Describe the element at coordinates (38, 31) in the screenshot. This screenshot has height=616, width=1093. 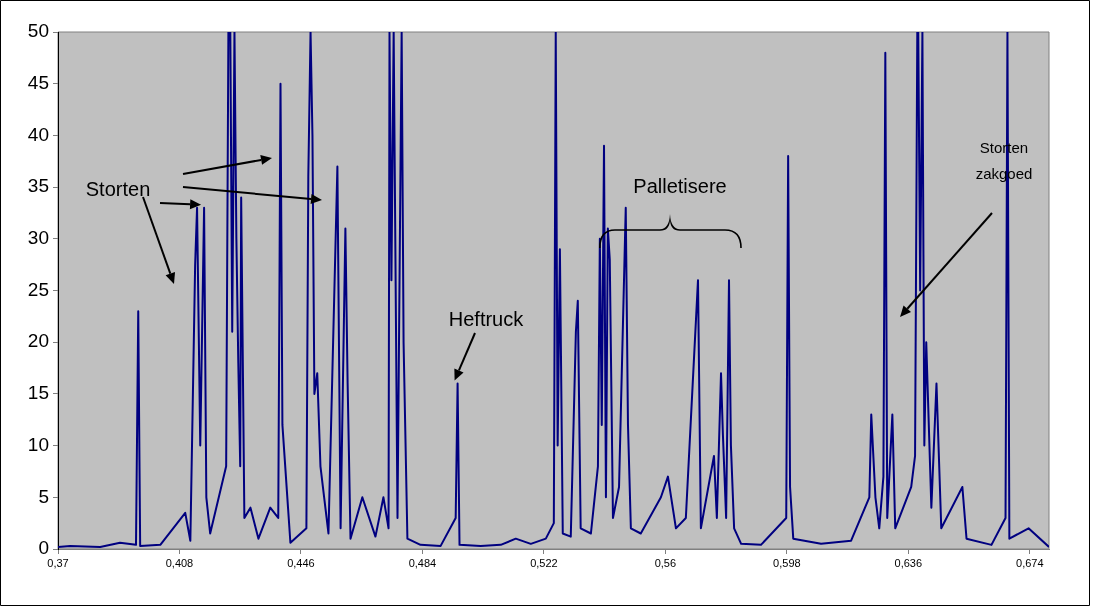
I see `y-tick-label: 50` at that location.